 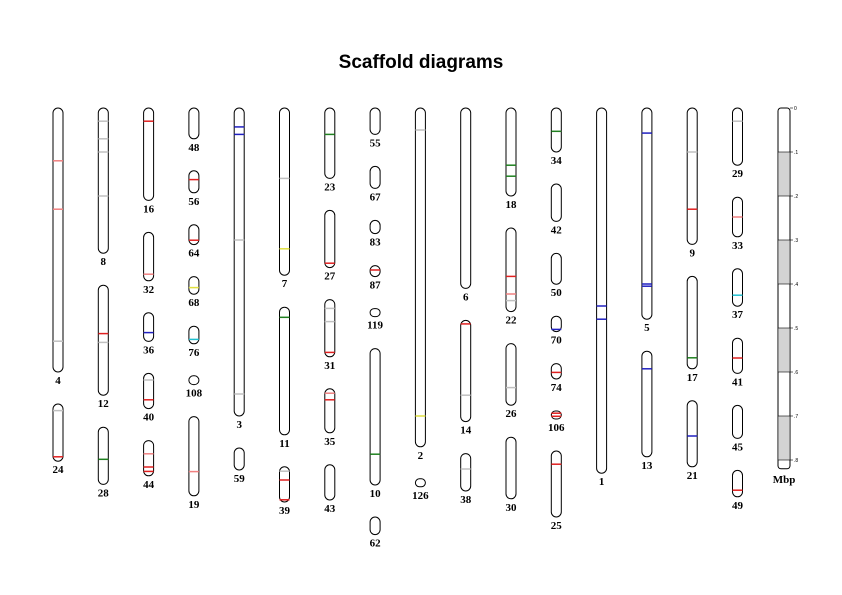 I want to click on scaffold-label-74: 74, so click(x=557, y=388).